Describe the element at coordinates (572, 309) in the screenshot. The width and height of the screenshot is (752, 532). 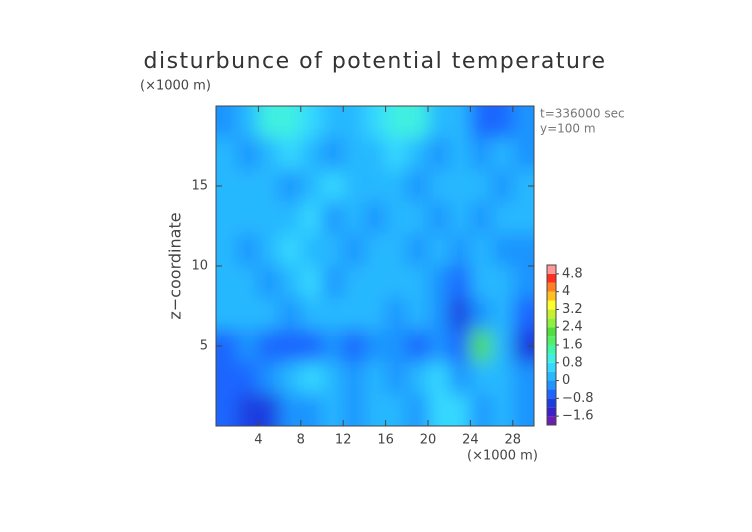
I see `colorbar-tick-label: 3.2` at that location.